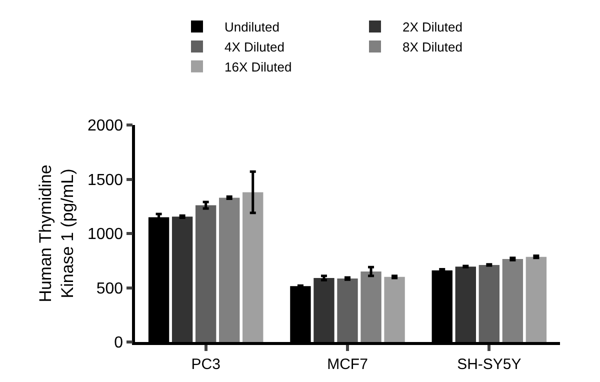  Describe the element at coordinates (258, 66) in the screenshot. I see `legend-label: 16X Diluted` at that location.